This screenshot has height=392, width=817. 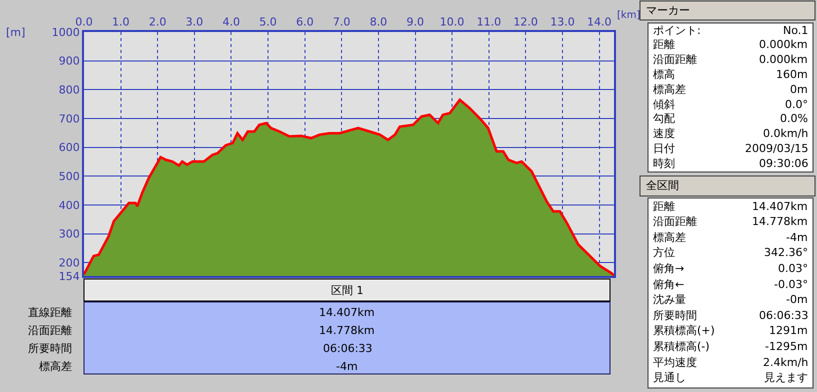 What do you see at coordinates (415, 22) in the screenshot?
I see `x-tick-label: 9.0` at bounding box center [415, 22].